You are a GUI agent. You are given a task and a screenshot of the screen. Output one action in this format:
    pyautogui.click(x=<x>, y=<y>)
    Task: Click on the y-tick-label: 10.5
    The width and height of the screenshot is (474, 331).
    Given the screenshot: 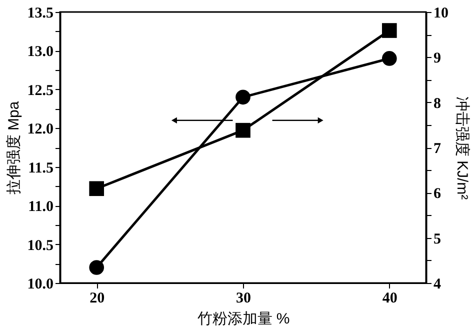 What is the action you would take?
    pyautogui.click(x=40, y=246)
    